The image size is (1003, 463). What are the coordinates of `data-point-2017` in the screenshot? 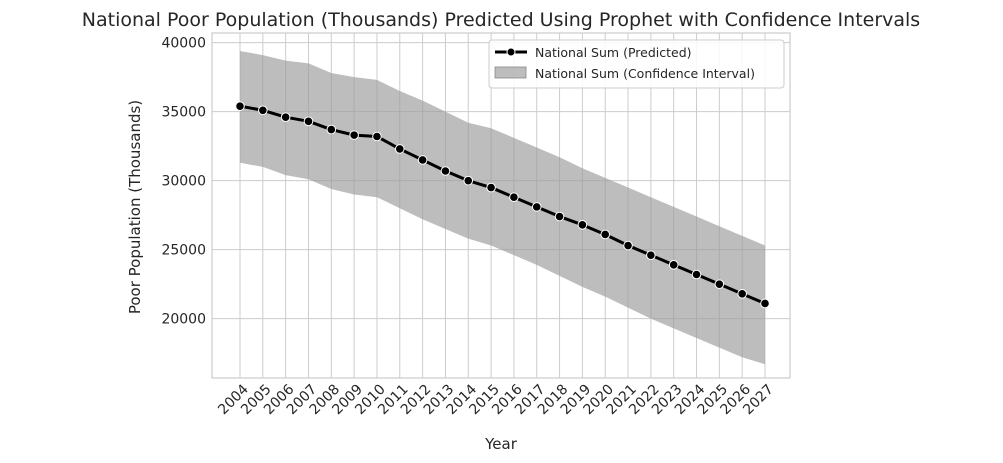 It's located at (536, 207).